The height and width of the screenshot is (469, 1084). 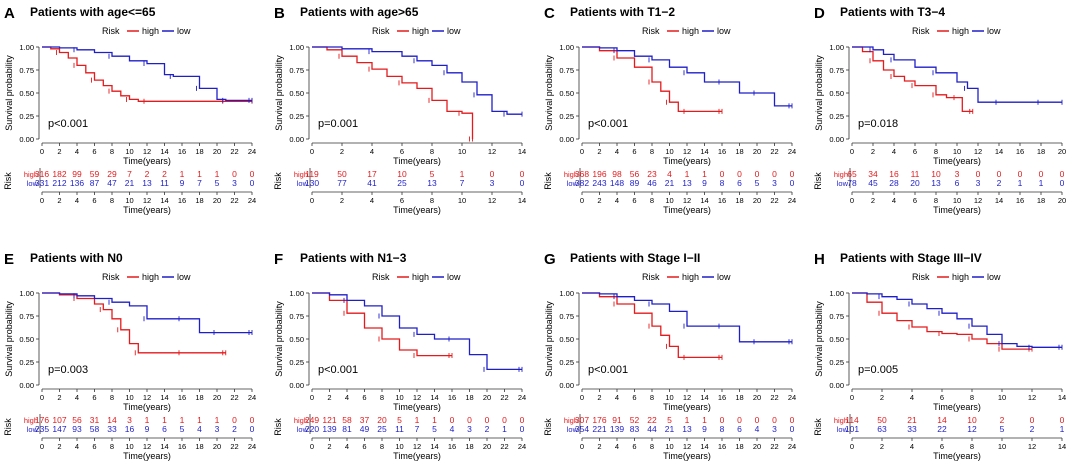 I want to click on risk-count-low: 93, so click(x=77, y=429).